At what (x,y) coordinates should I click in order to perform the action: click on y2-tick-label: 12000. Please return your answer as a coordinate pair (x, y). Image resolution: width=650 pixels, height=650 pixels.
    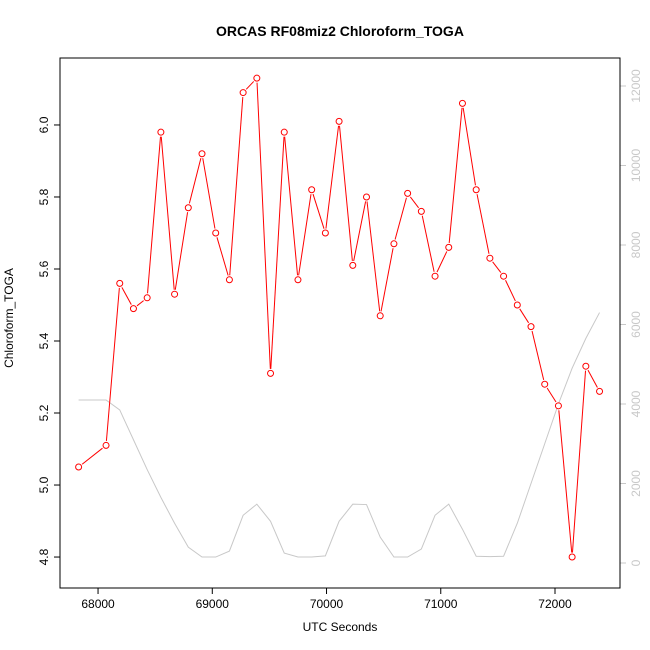
    Looking at the image, I should click on (636, 86).